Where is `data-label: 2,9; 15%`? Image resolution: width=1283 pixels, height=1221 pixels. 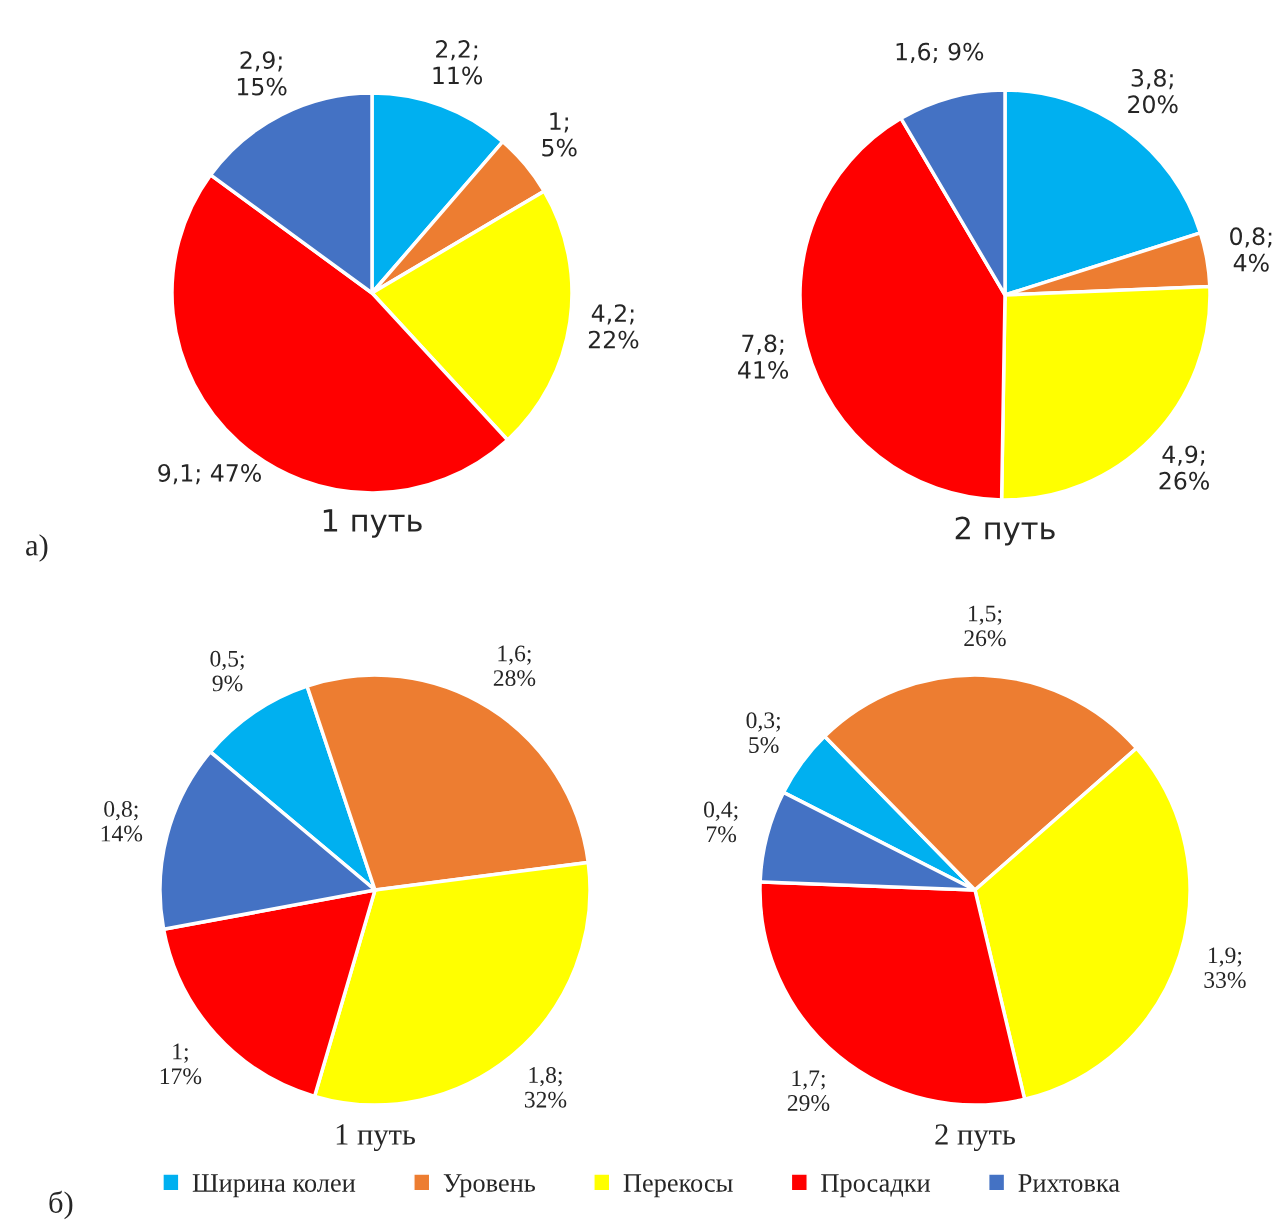
data-label: 2,9; 15% is located at coordinates (262, 73).